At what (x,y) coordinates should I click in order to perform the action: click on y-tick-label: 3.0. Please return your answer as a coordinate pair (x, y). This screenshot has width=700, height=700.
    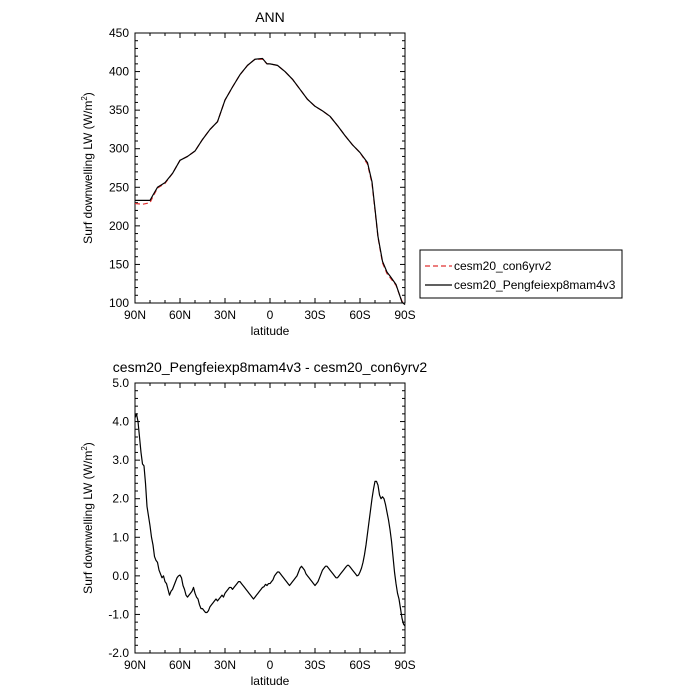
    Looking at the image, I should click on (120, 460).